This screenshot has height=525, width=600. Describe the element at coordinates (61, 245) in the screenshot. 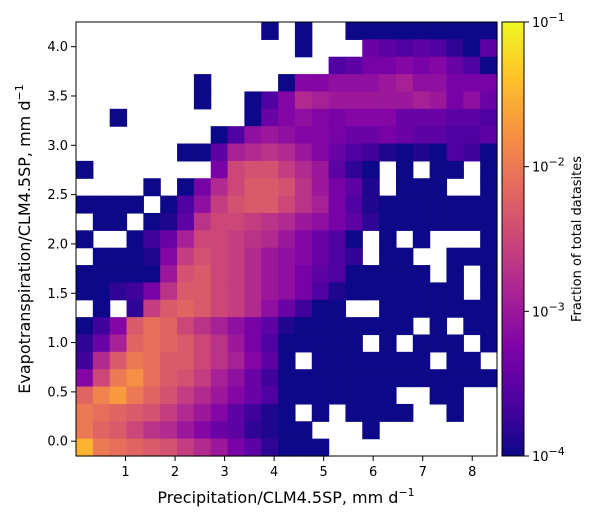

I see `y-axis-ticks: 0.0 0.5 1.0 1.5 2.0 2.5 3.0 3.5 4.0` at that location.